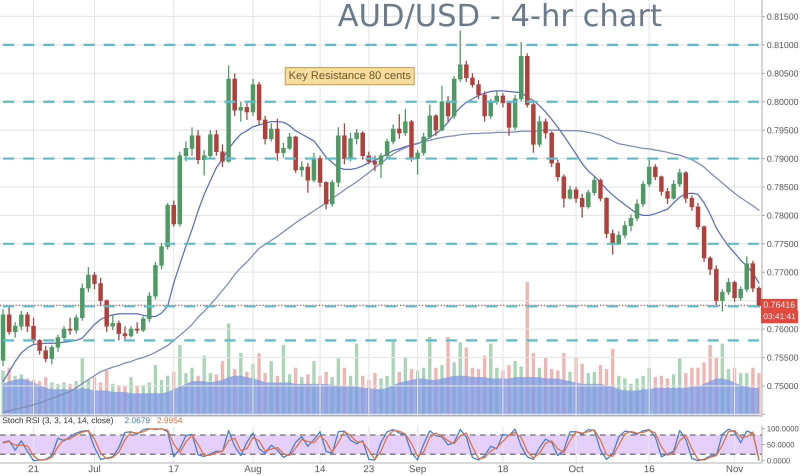  I want to click on x-tick-label: 18, so click(503, 468).